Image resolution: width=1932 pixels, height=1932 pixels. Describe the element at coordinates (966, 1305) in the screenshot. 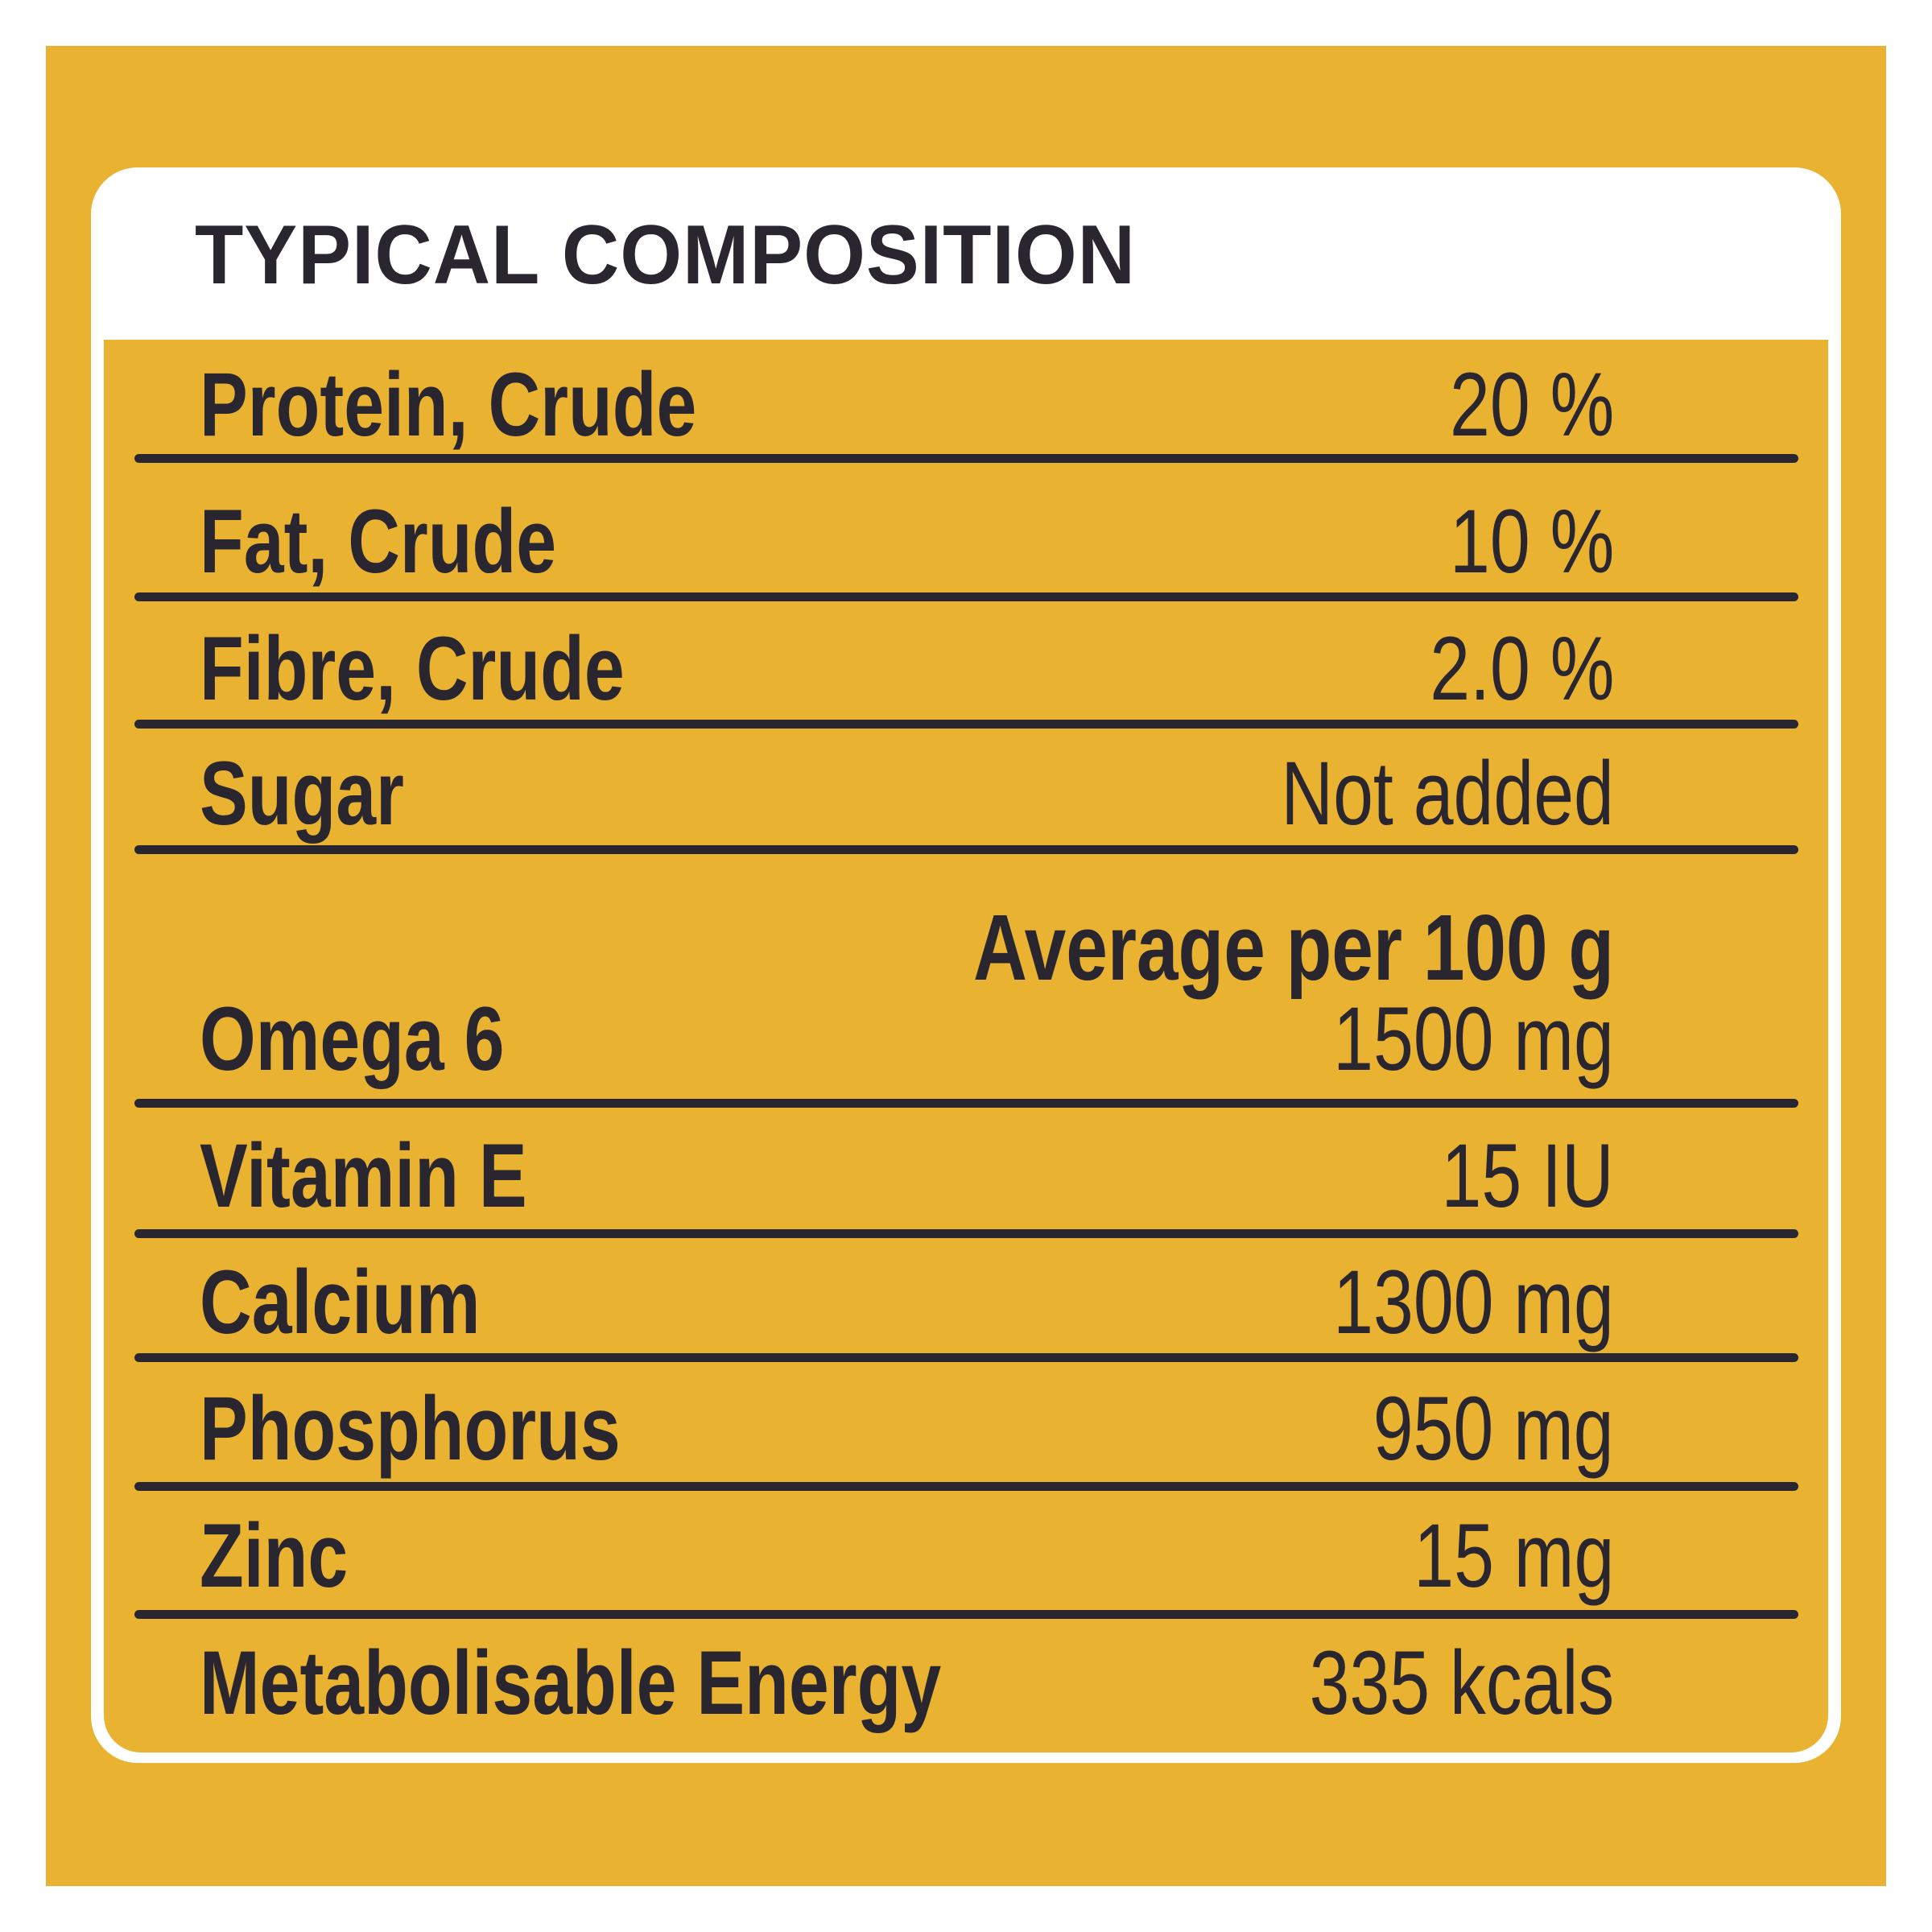

I see `table-row-calcium: Calcium 1300 mg` at that location.